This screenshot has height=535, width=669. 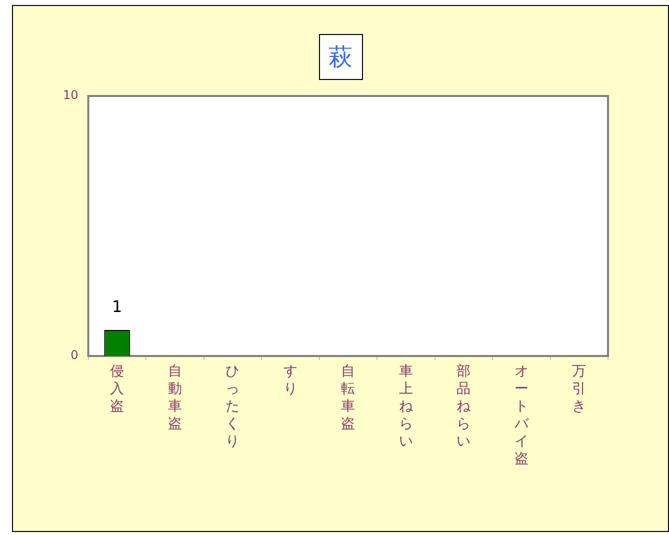 I want to click on x-tick-label: 自動車盗, so click(x=175, y=397).